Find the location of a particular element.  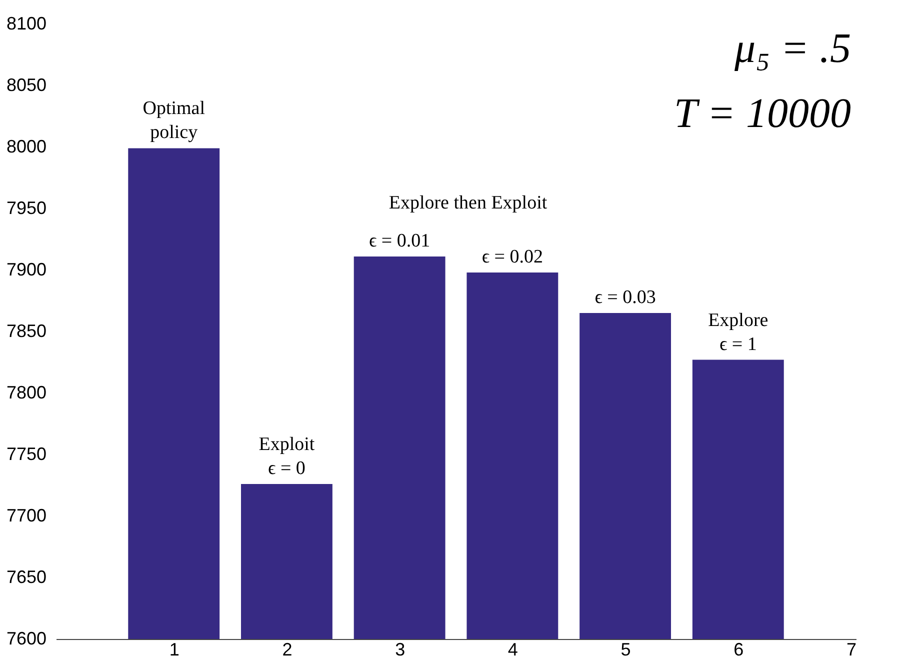

x-tick-label: 4 is located at coordinates (513, 650).